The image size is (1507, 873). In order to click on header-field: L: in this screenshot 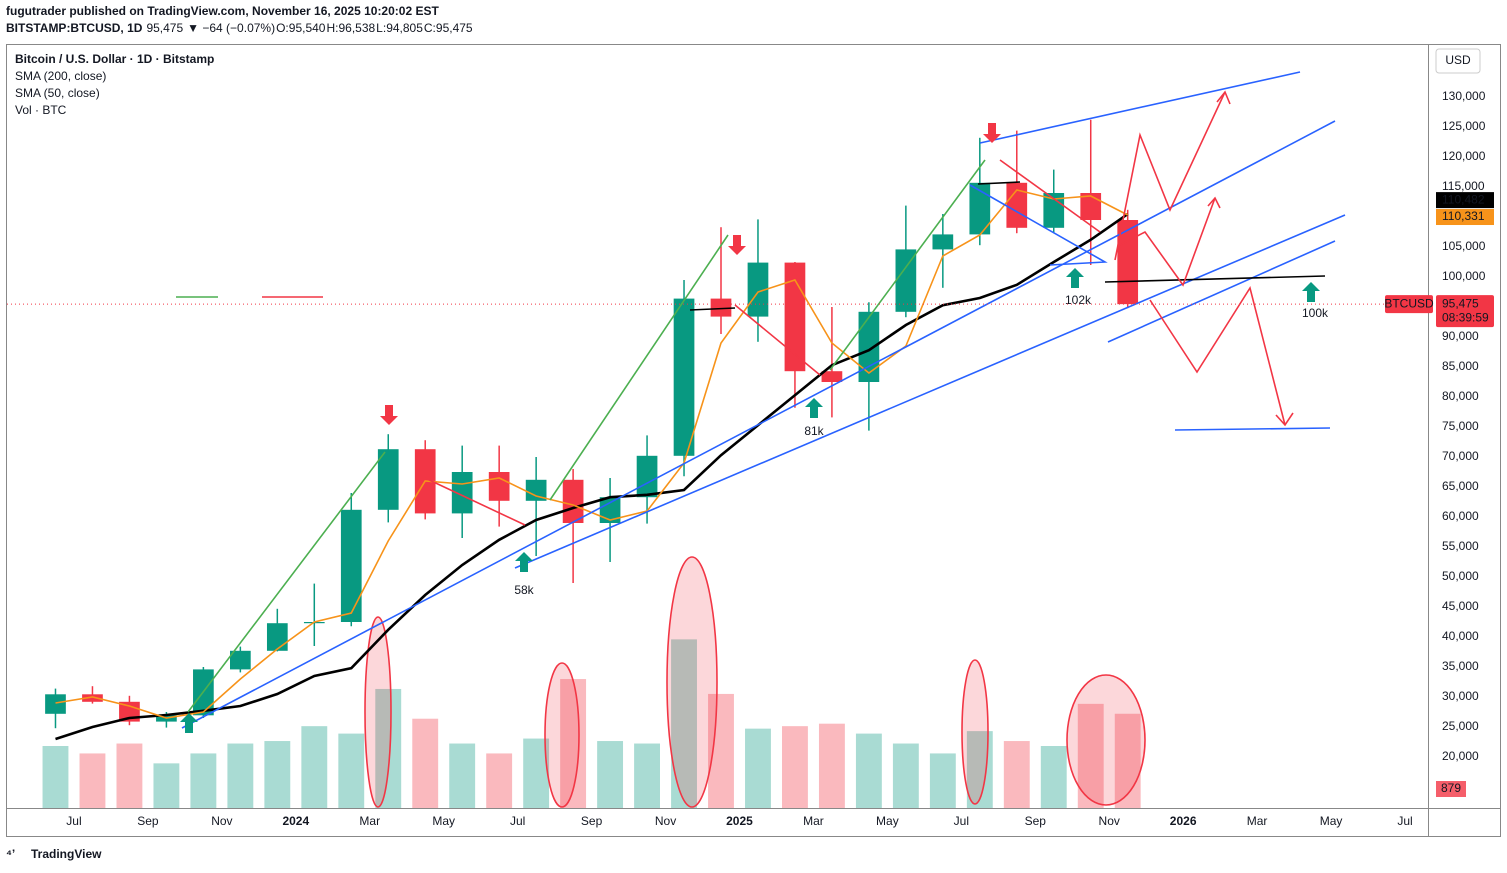, I will do `click(381, 28)`.